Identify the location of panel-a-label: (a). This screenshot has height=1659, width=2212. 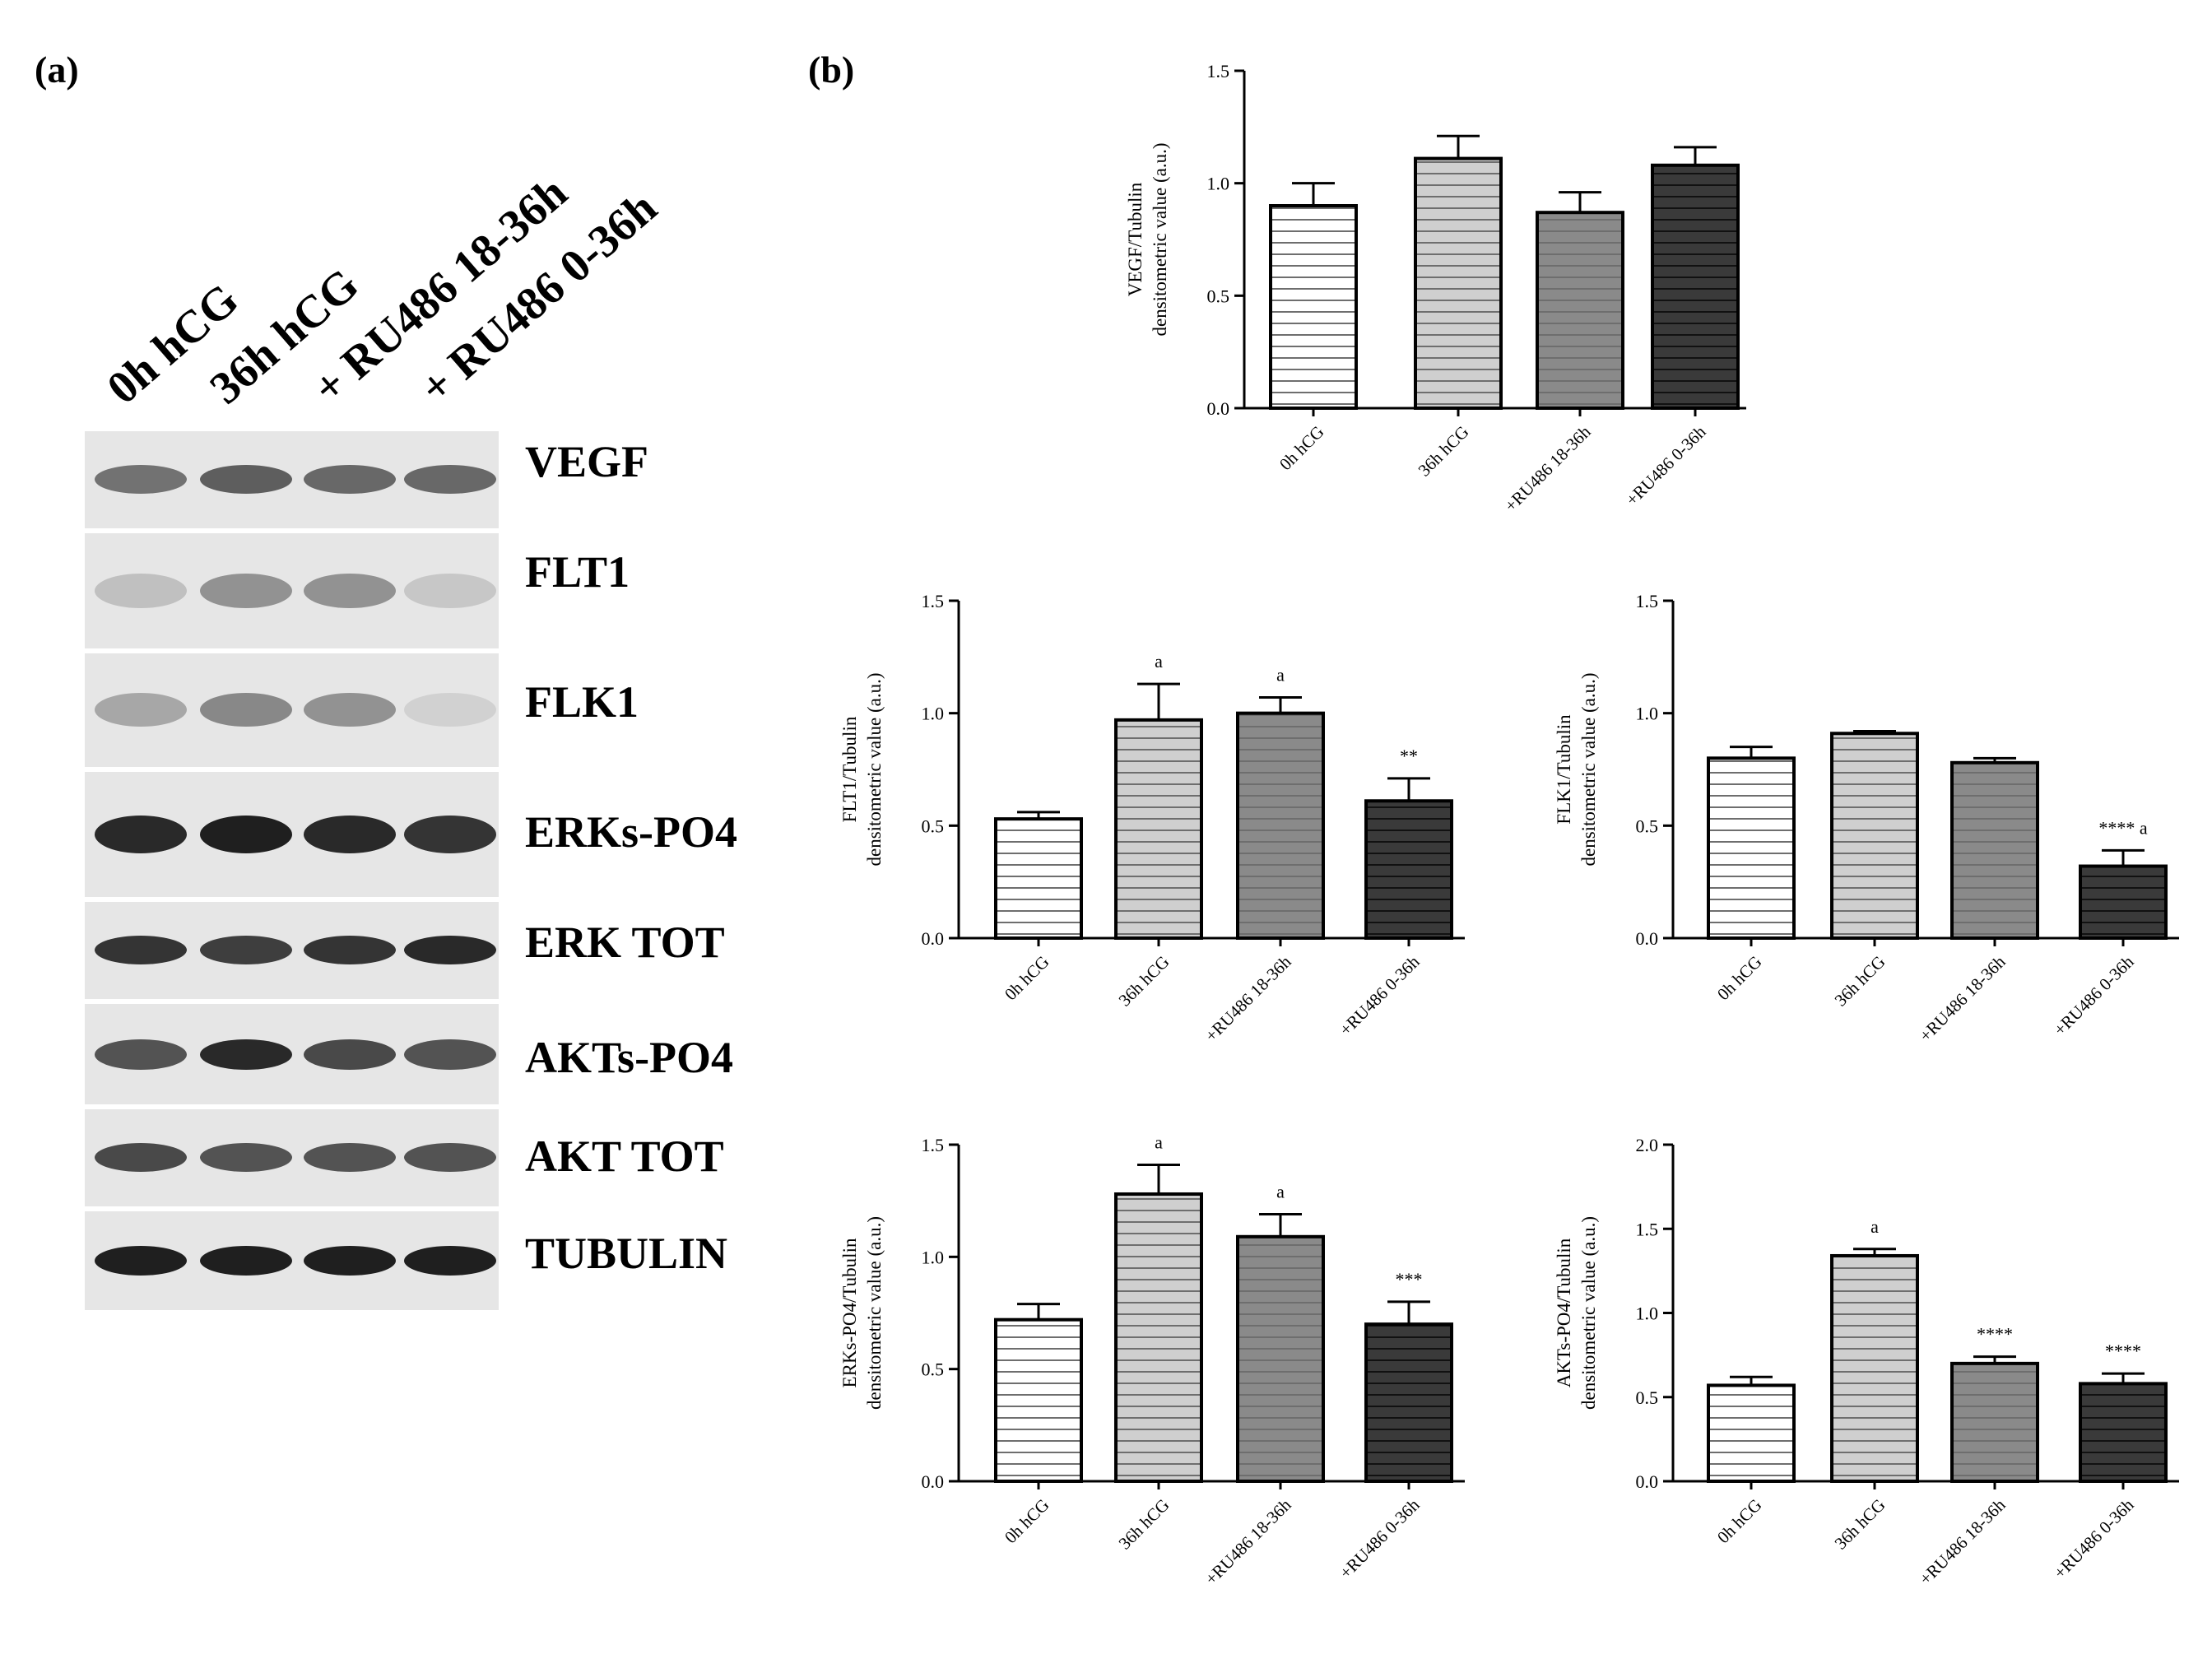
(57, 70).